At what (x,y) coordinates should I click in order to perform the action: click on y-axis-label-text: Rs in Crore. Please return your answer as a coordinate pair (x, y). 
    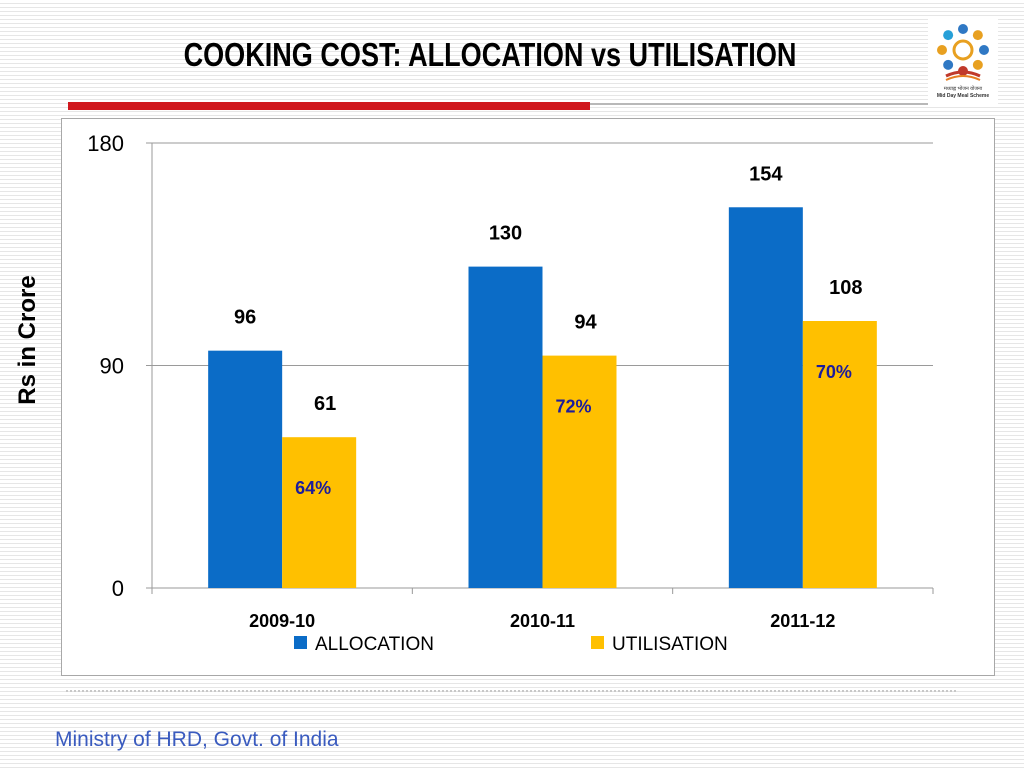
    Looking at the image, I should click on (27, 340).